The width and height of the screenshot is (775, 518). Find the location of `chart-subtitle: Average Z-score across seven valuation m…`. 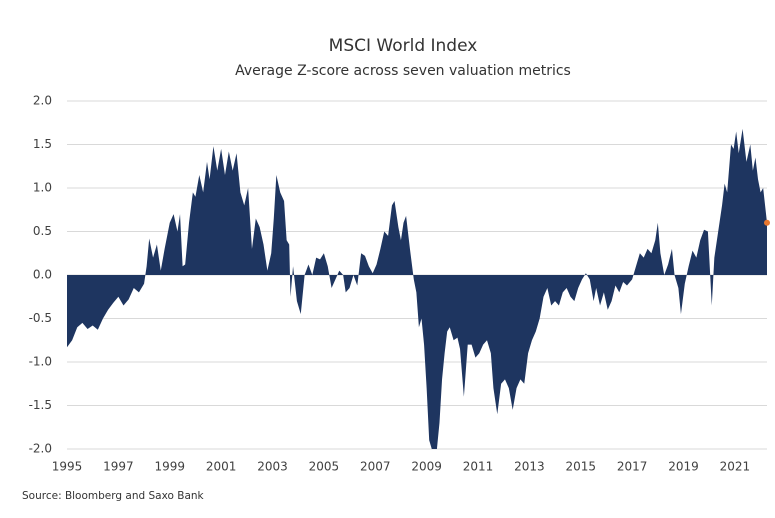

chart-subtitle: Average Z-score across seven valuation m… is located at coordinates (403, 71).